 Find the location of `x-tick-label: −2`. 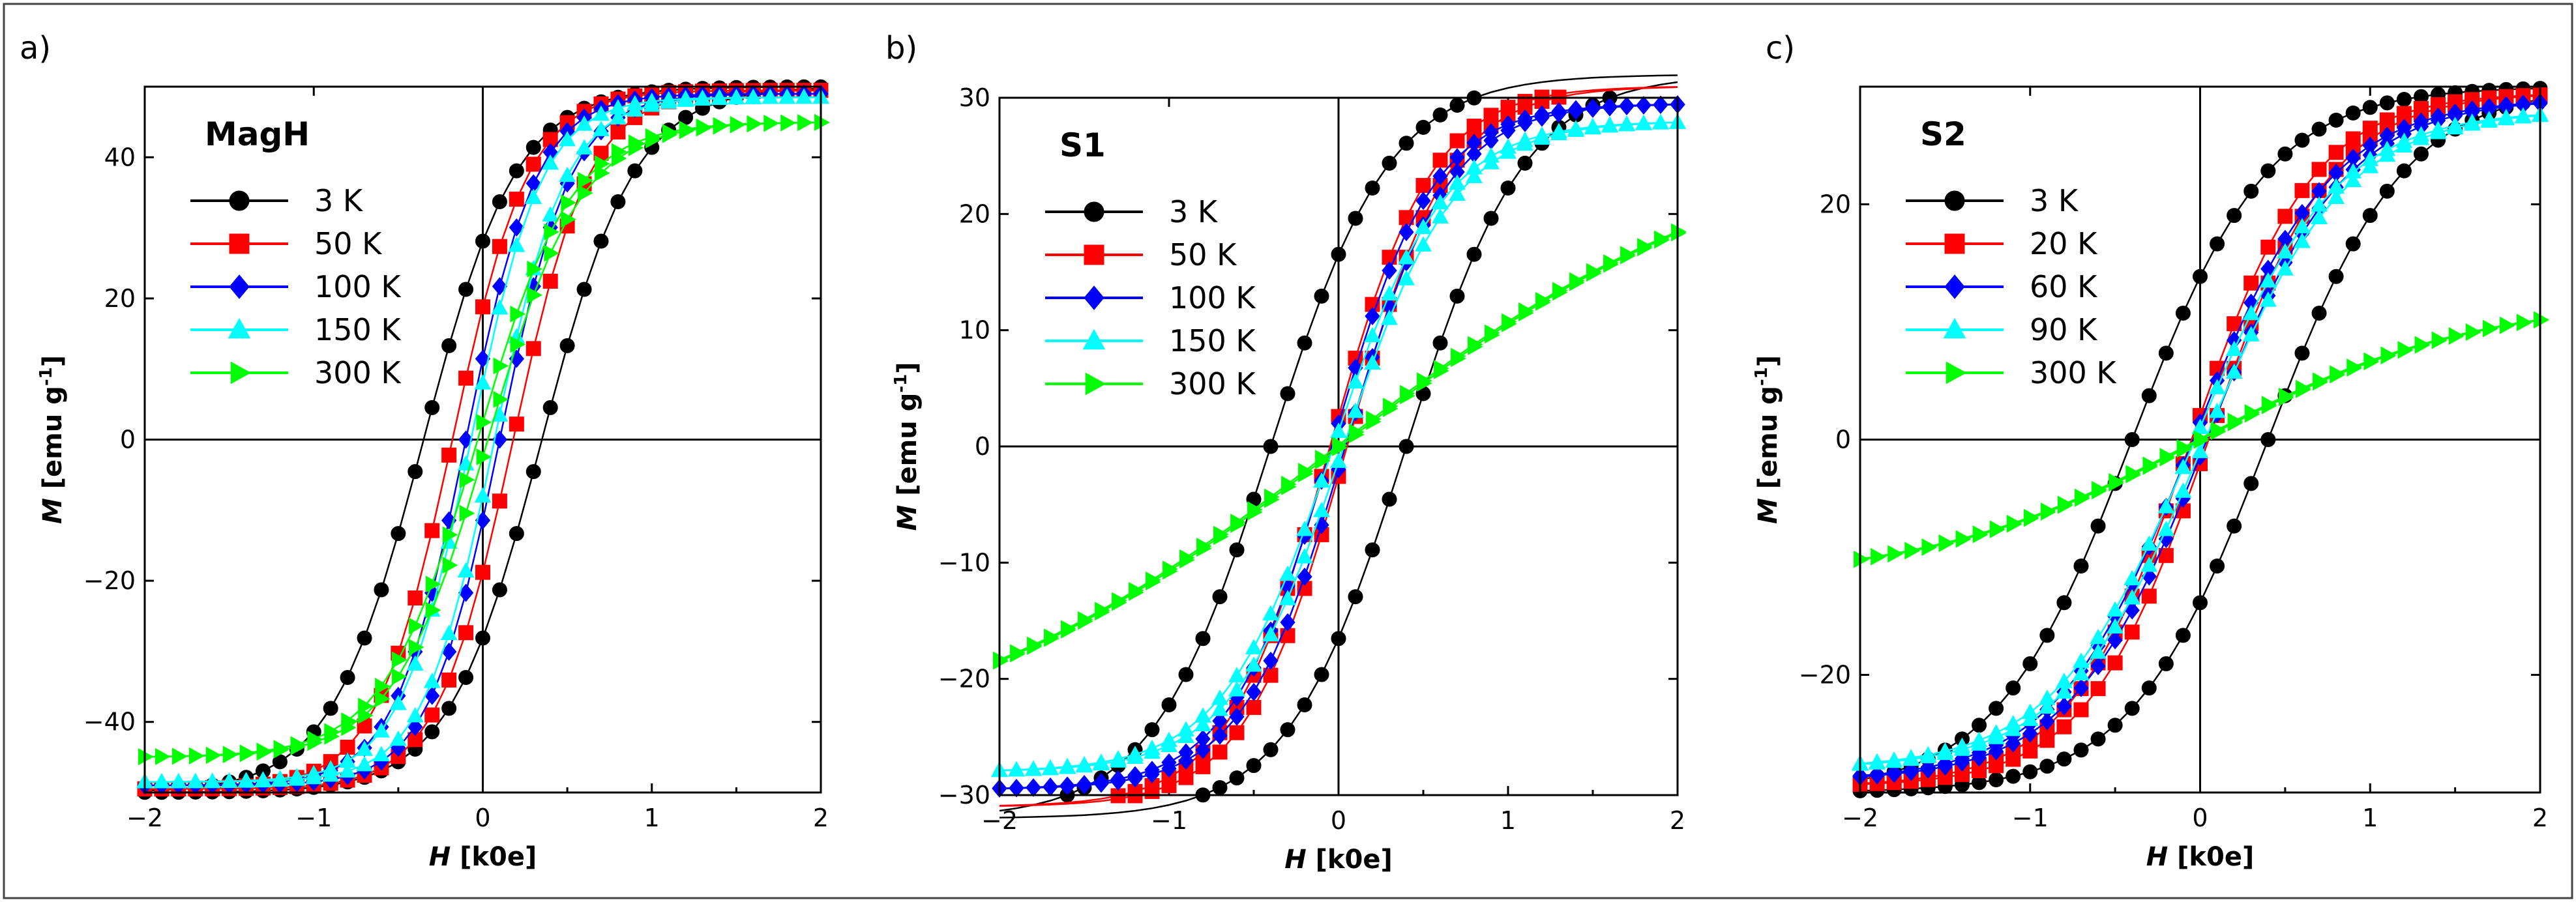

x-tick-label: −2 is located at coordinates (144, 818).